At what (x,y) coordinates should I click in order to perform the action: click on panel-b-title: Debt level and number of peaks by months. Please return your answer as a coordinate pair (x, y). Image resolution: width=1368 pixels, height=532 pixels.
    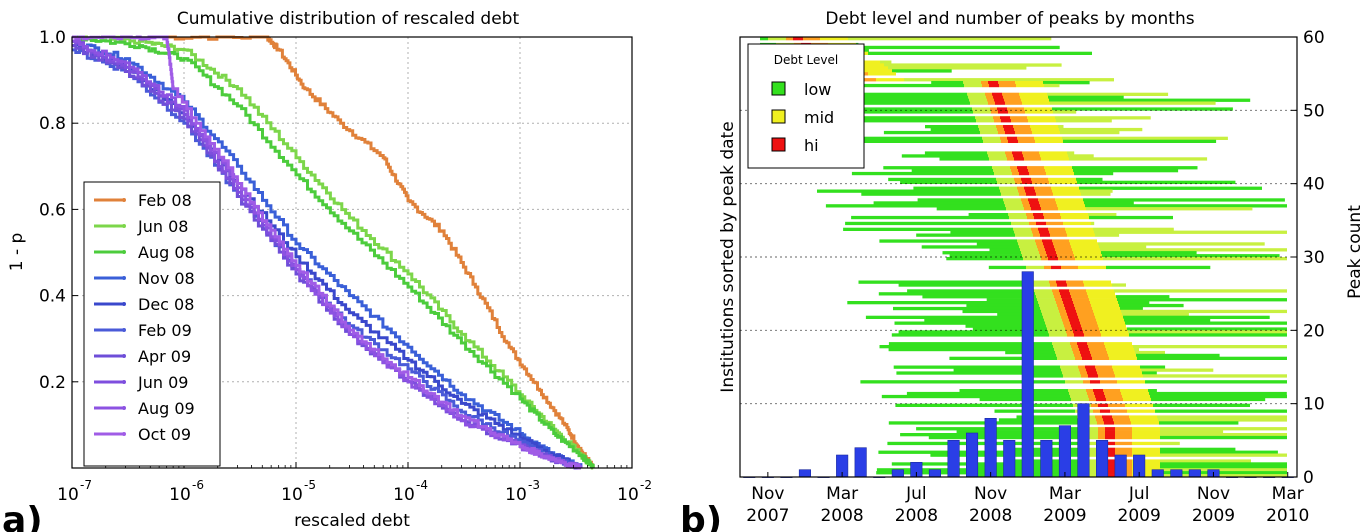
    Looking at the image, I should click on (1009, 19).